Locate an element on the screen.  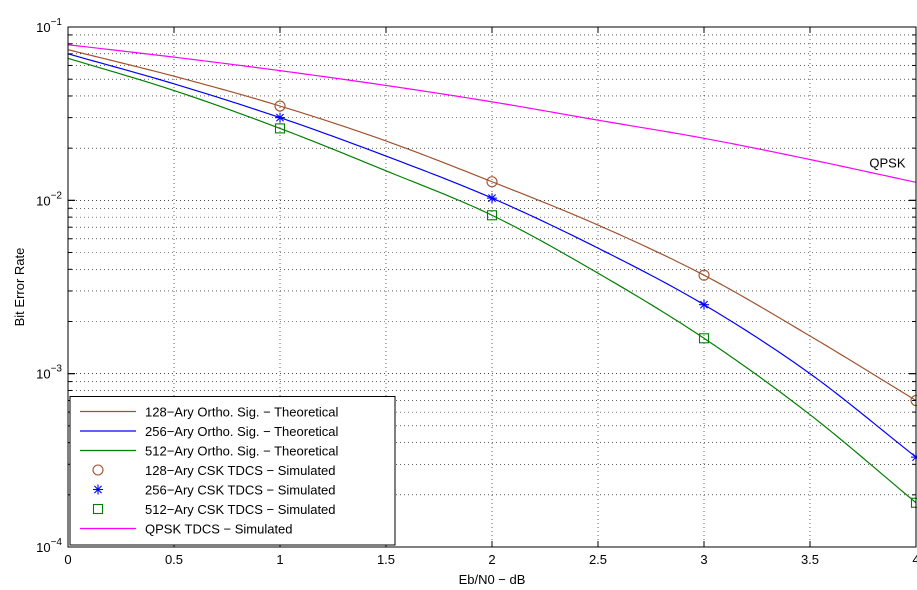
y-tick-label: 10⁻¹ is located at coordinates (49, 26).